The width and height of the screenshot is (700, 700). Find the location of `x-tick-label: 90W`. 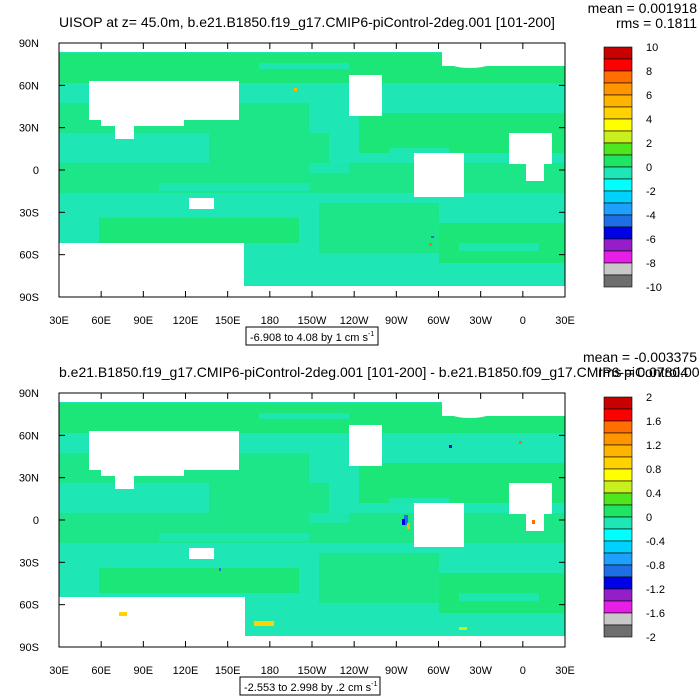

x-tick-label: 90W is located at coordinates (396, 321).